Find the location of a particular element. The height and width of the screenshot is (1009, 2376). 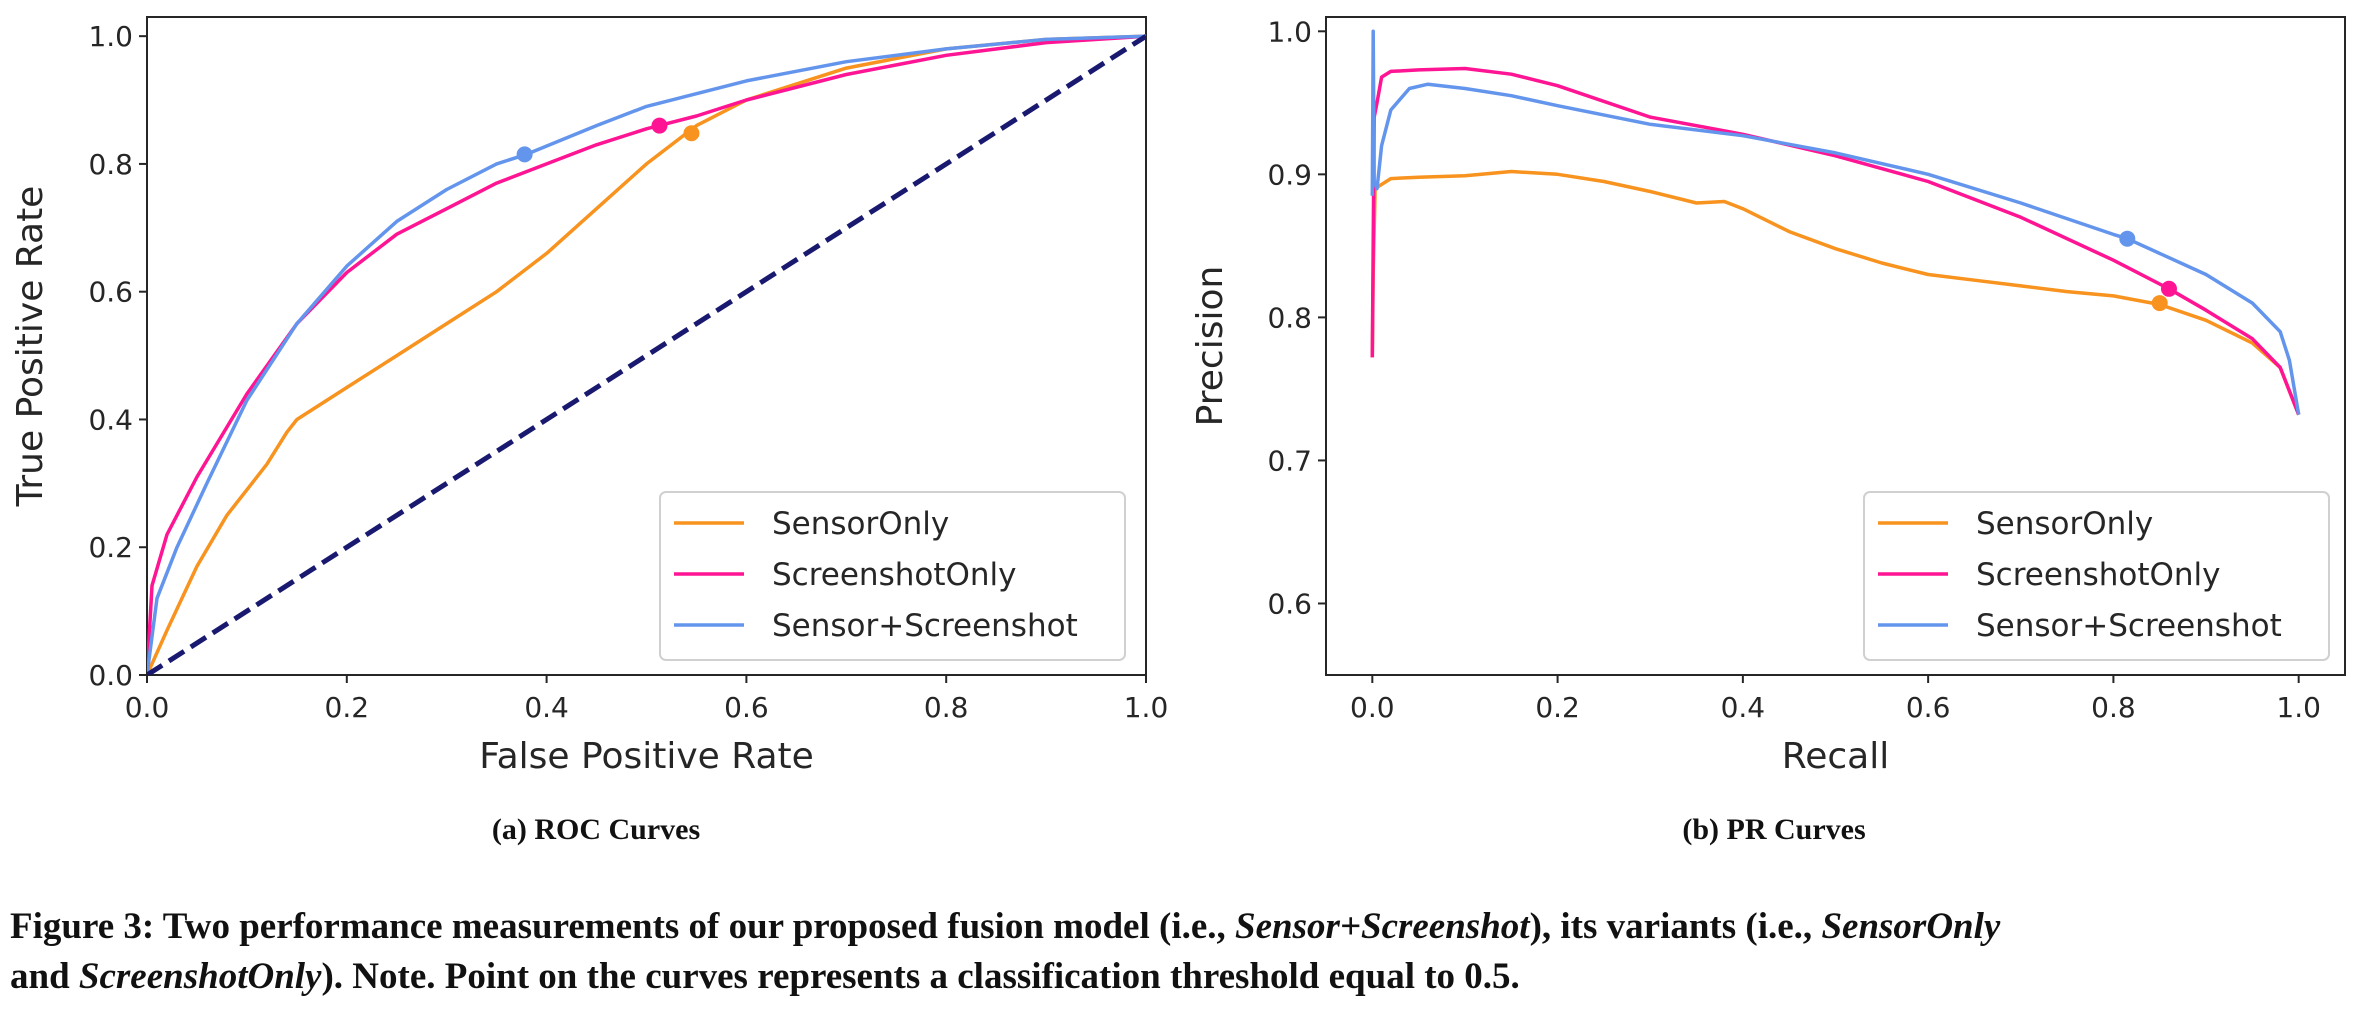

y-axis-label: Precision is located at coordinates (1210, 346).